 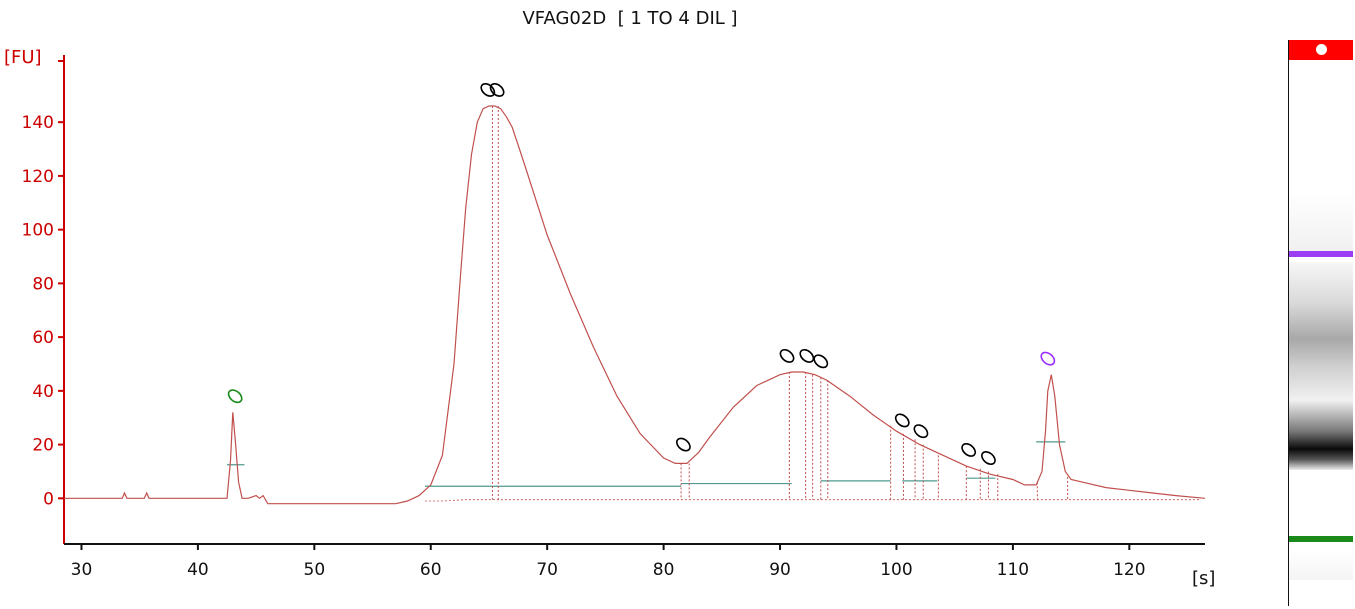 What do you see at coordinates (38, 231) in the screenshot?
I see `y-tick-label: 100` at bounding box center [38, 231].